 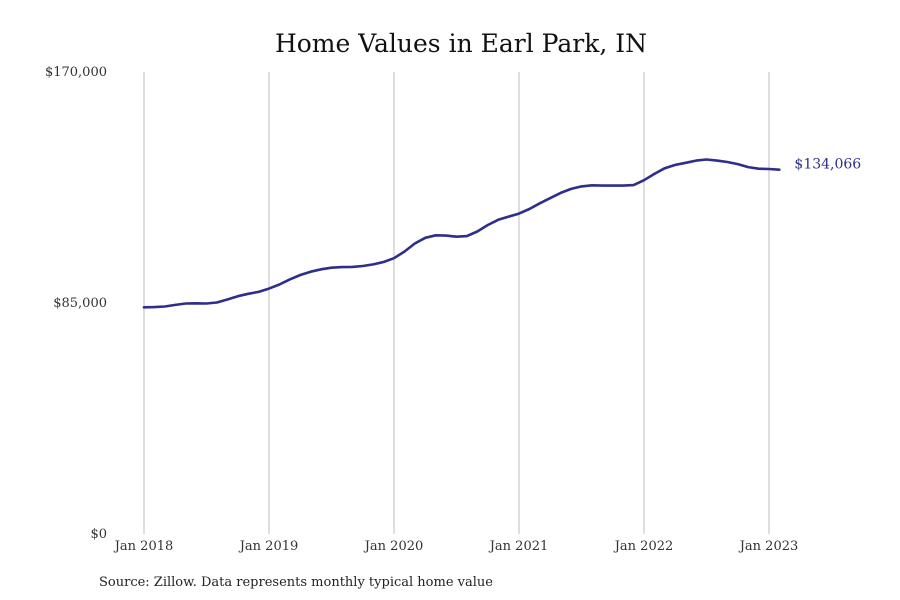 I want to click on y-tick-label: $0, so click(x=98, y=534).